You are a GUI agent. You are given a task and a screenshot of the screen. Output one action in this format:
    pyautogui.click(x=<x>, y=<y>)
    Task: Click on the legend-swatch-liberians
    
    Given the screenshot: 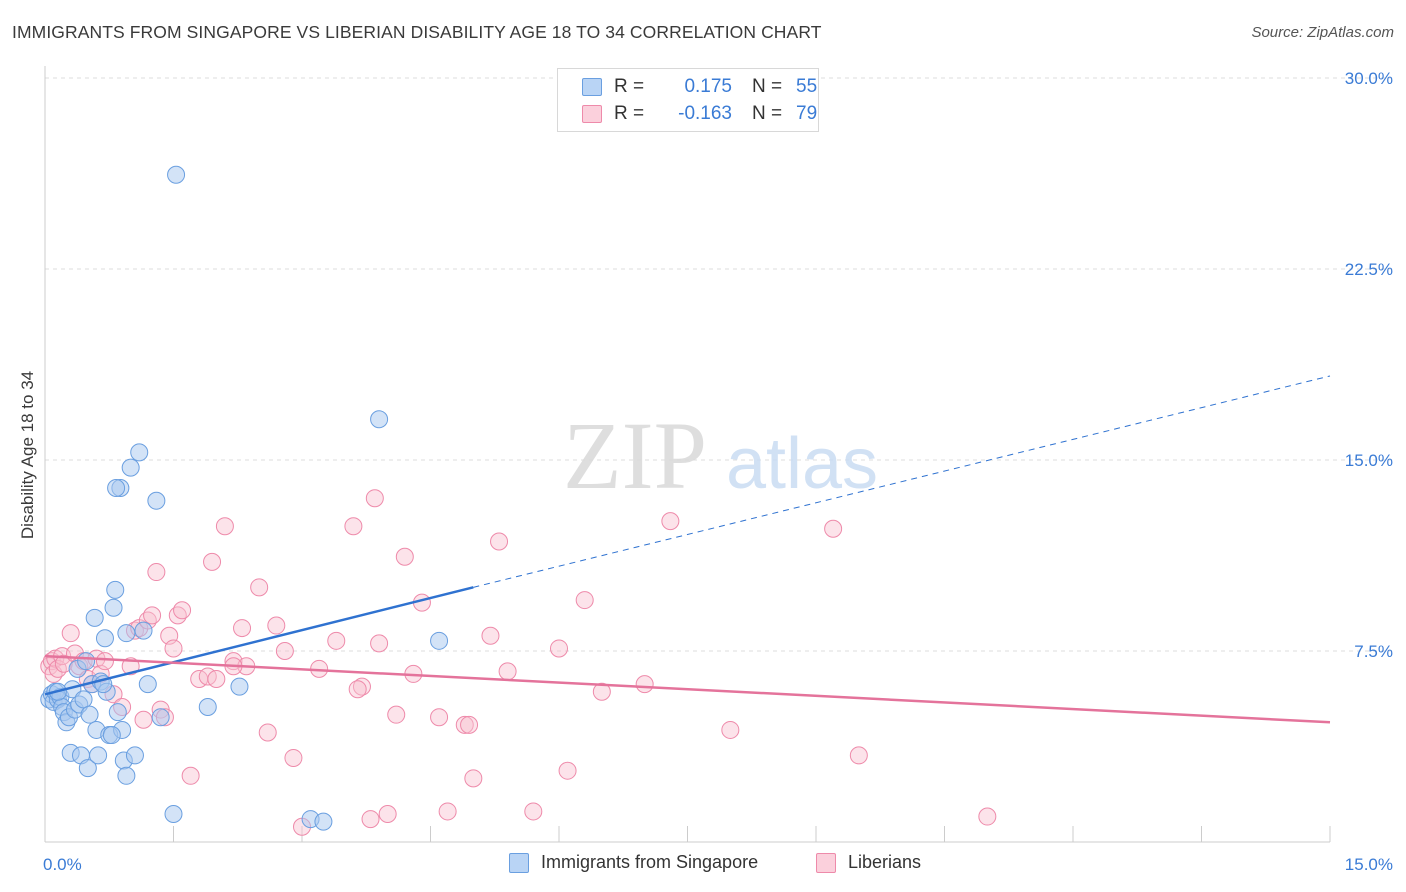 What is the action you would take?
    pyautogui.click(x=592, y=114)
    